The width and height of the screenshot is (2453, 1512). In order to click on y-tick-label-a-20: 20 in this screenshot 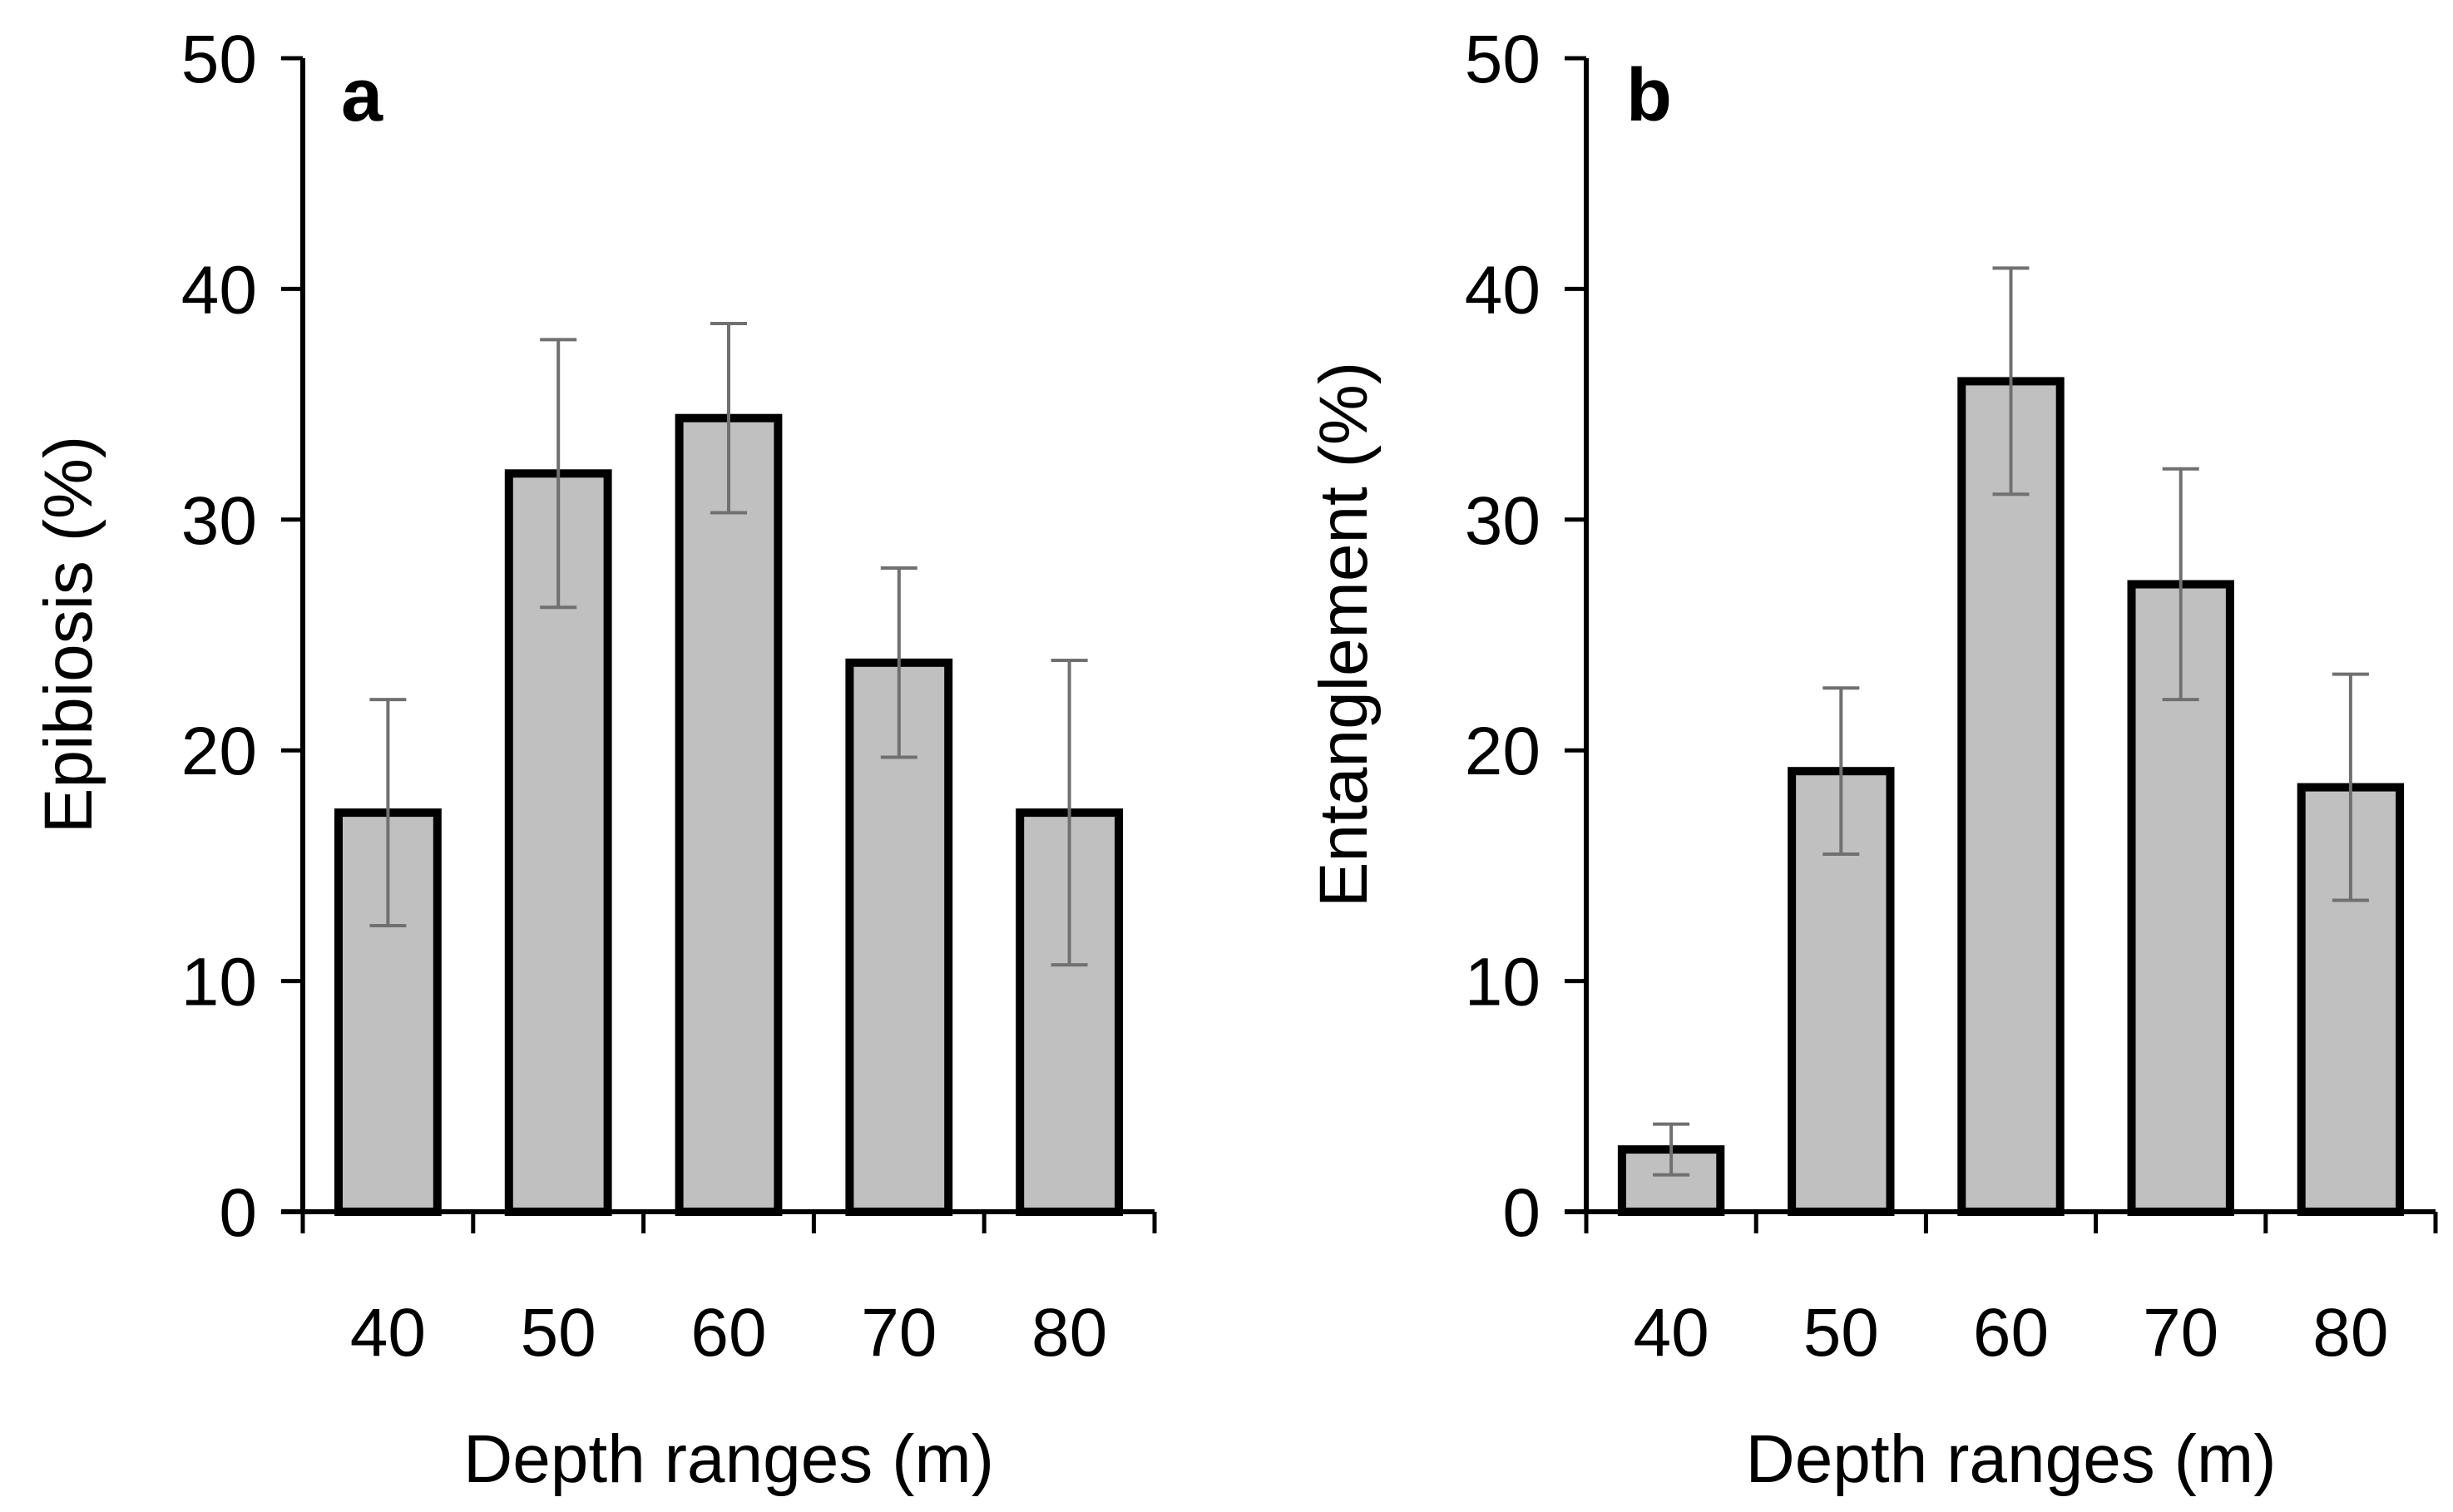, I will do `click(219, 751)`.